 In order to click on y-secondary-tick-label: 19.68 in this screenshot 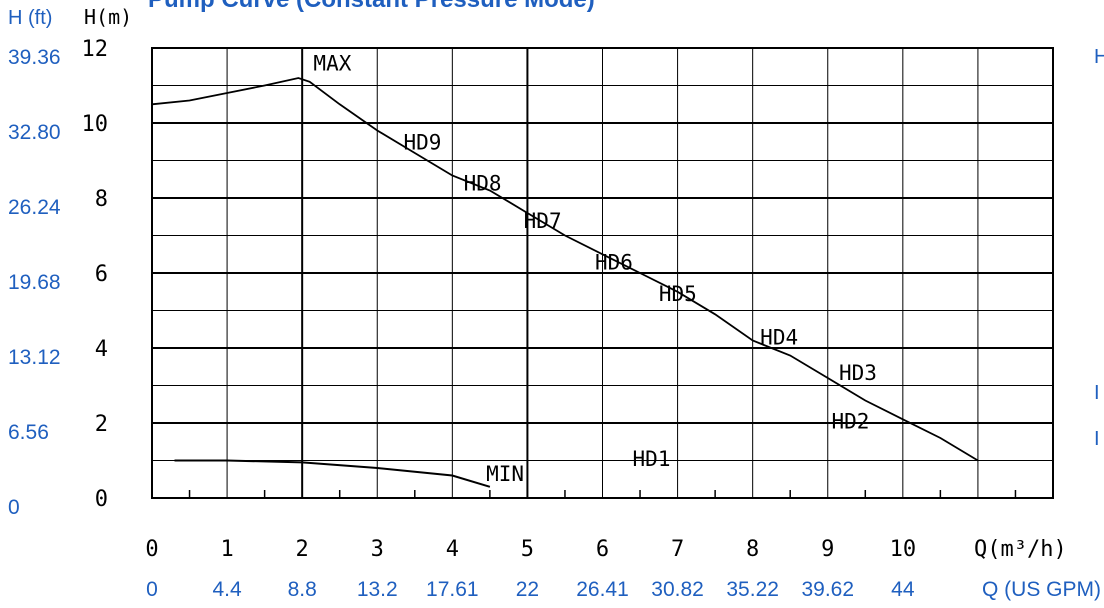, I will do `click(34, 282)`.